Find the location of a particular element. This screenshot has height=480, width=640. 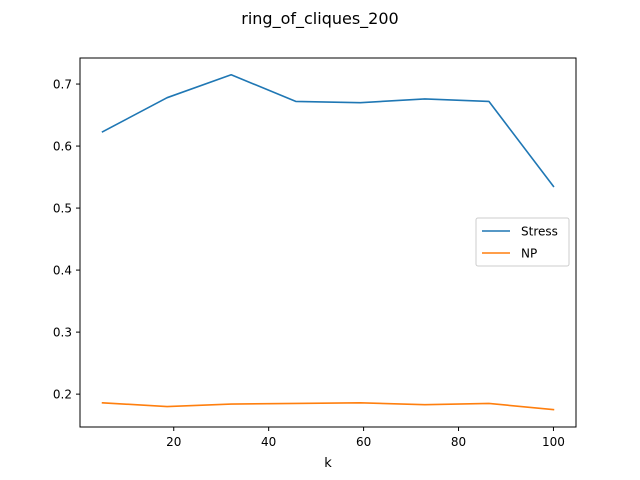

x-axis-label: k is located at coordinates (328, 463).